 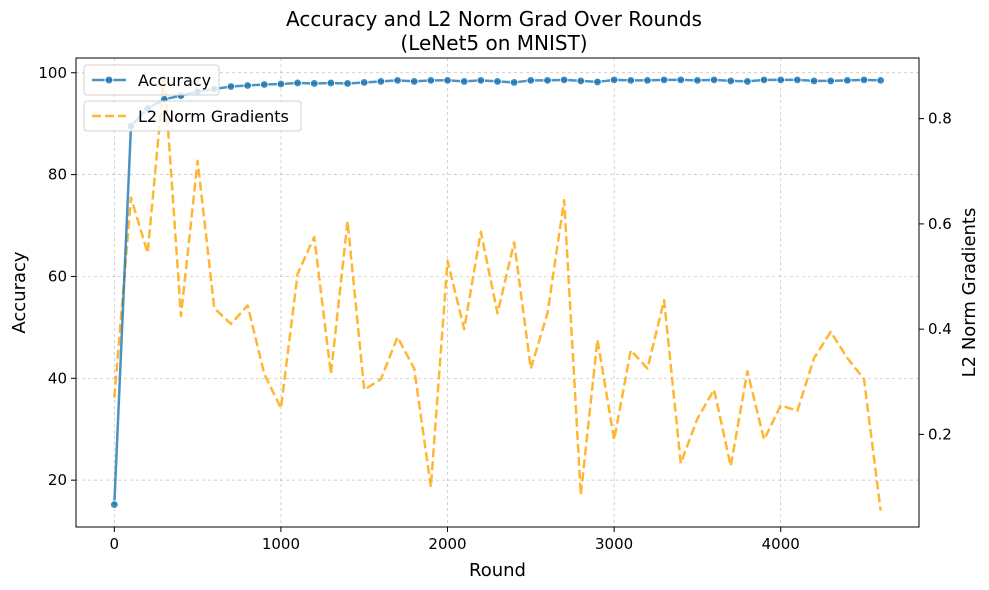 I want to click on left-y-axis-ticks: 20 40 60 80 100, so click(x=57, y=276).